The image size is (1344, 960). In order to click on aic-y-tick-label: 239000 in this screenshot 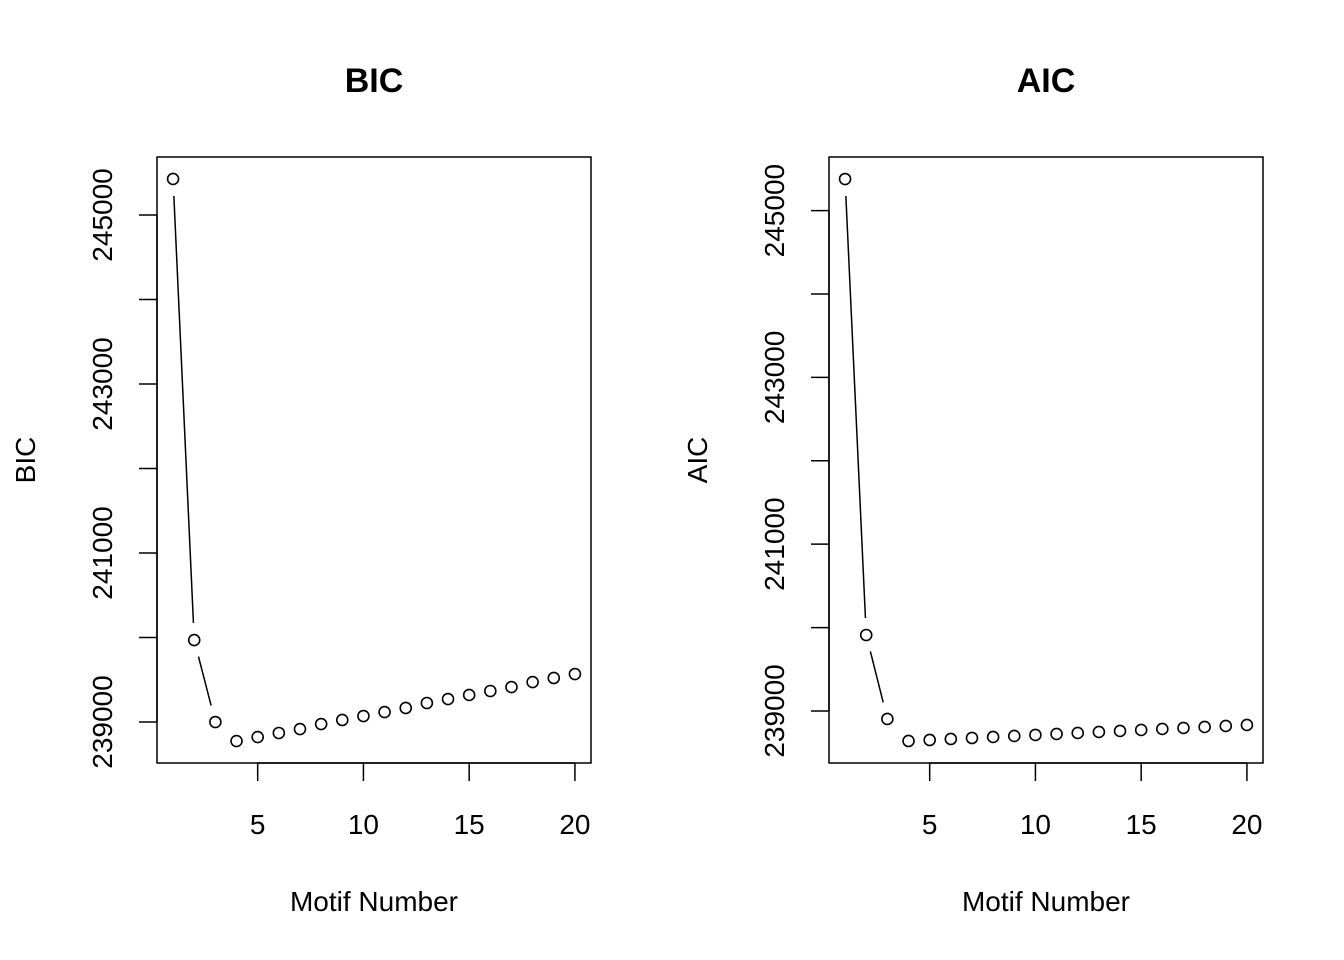, I will do `click(774, 710)`.